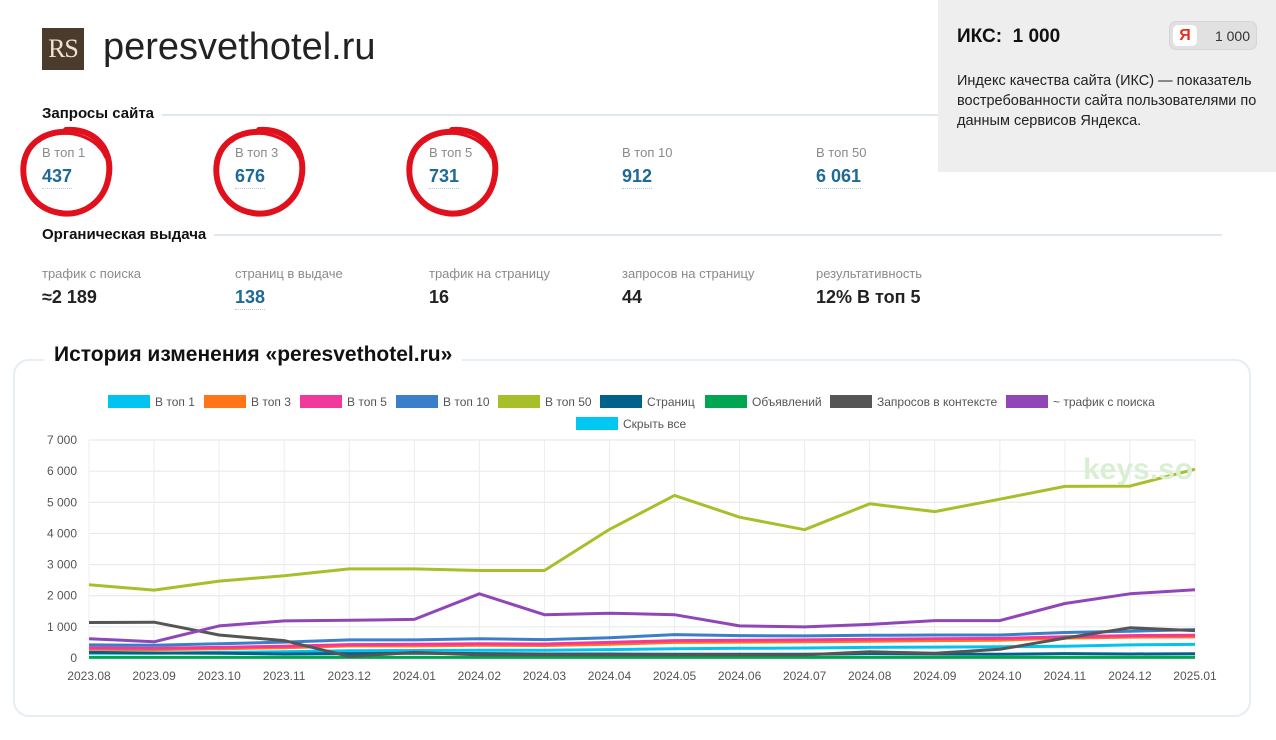 This screenshot has height=740, width=1276. I want to click on stat-top5: В топ 5 731, so click(504, 167).